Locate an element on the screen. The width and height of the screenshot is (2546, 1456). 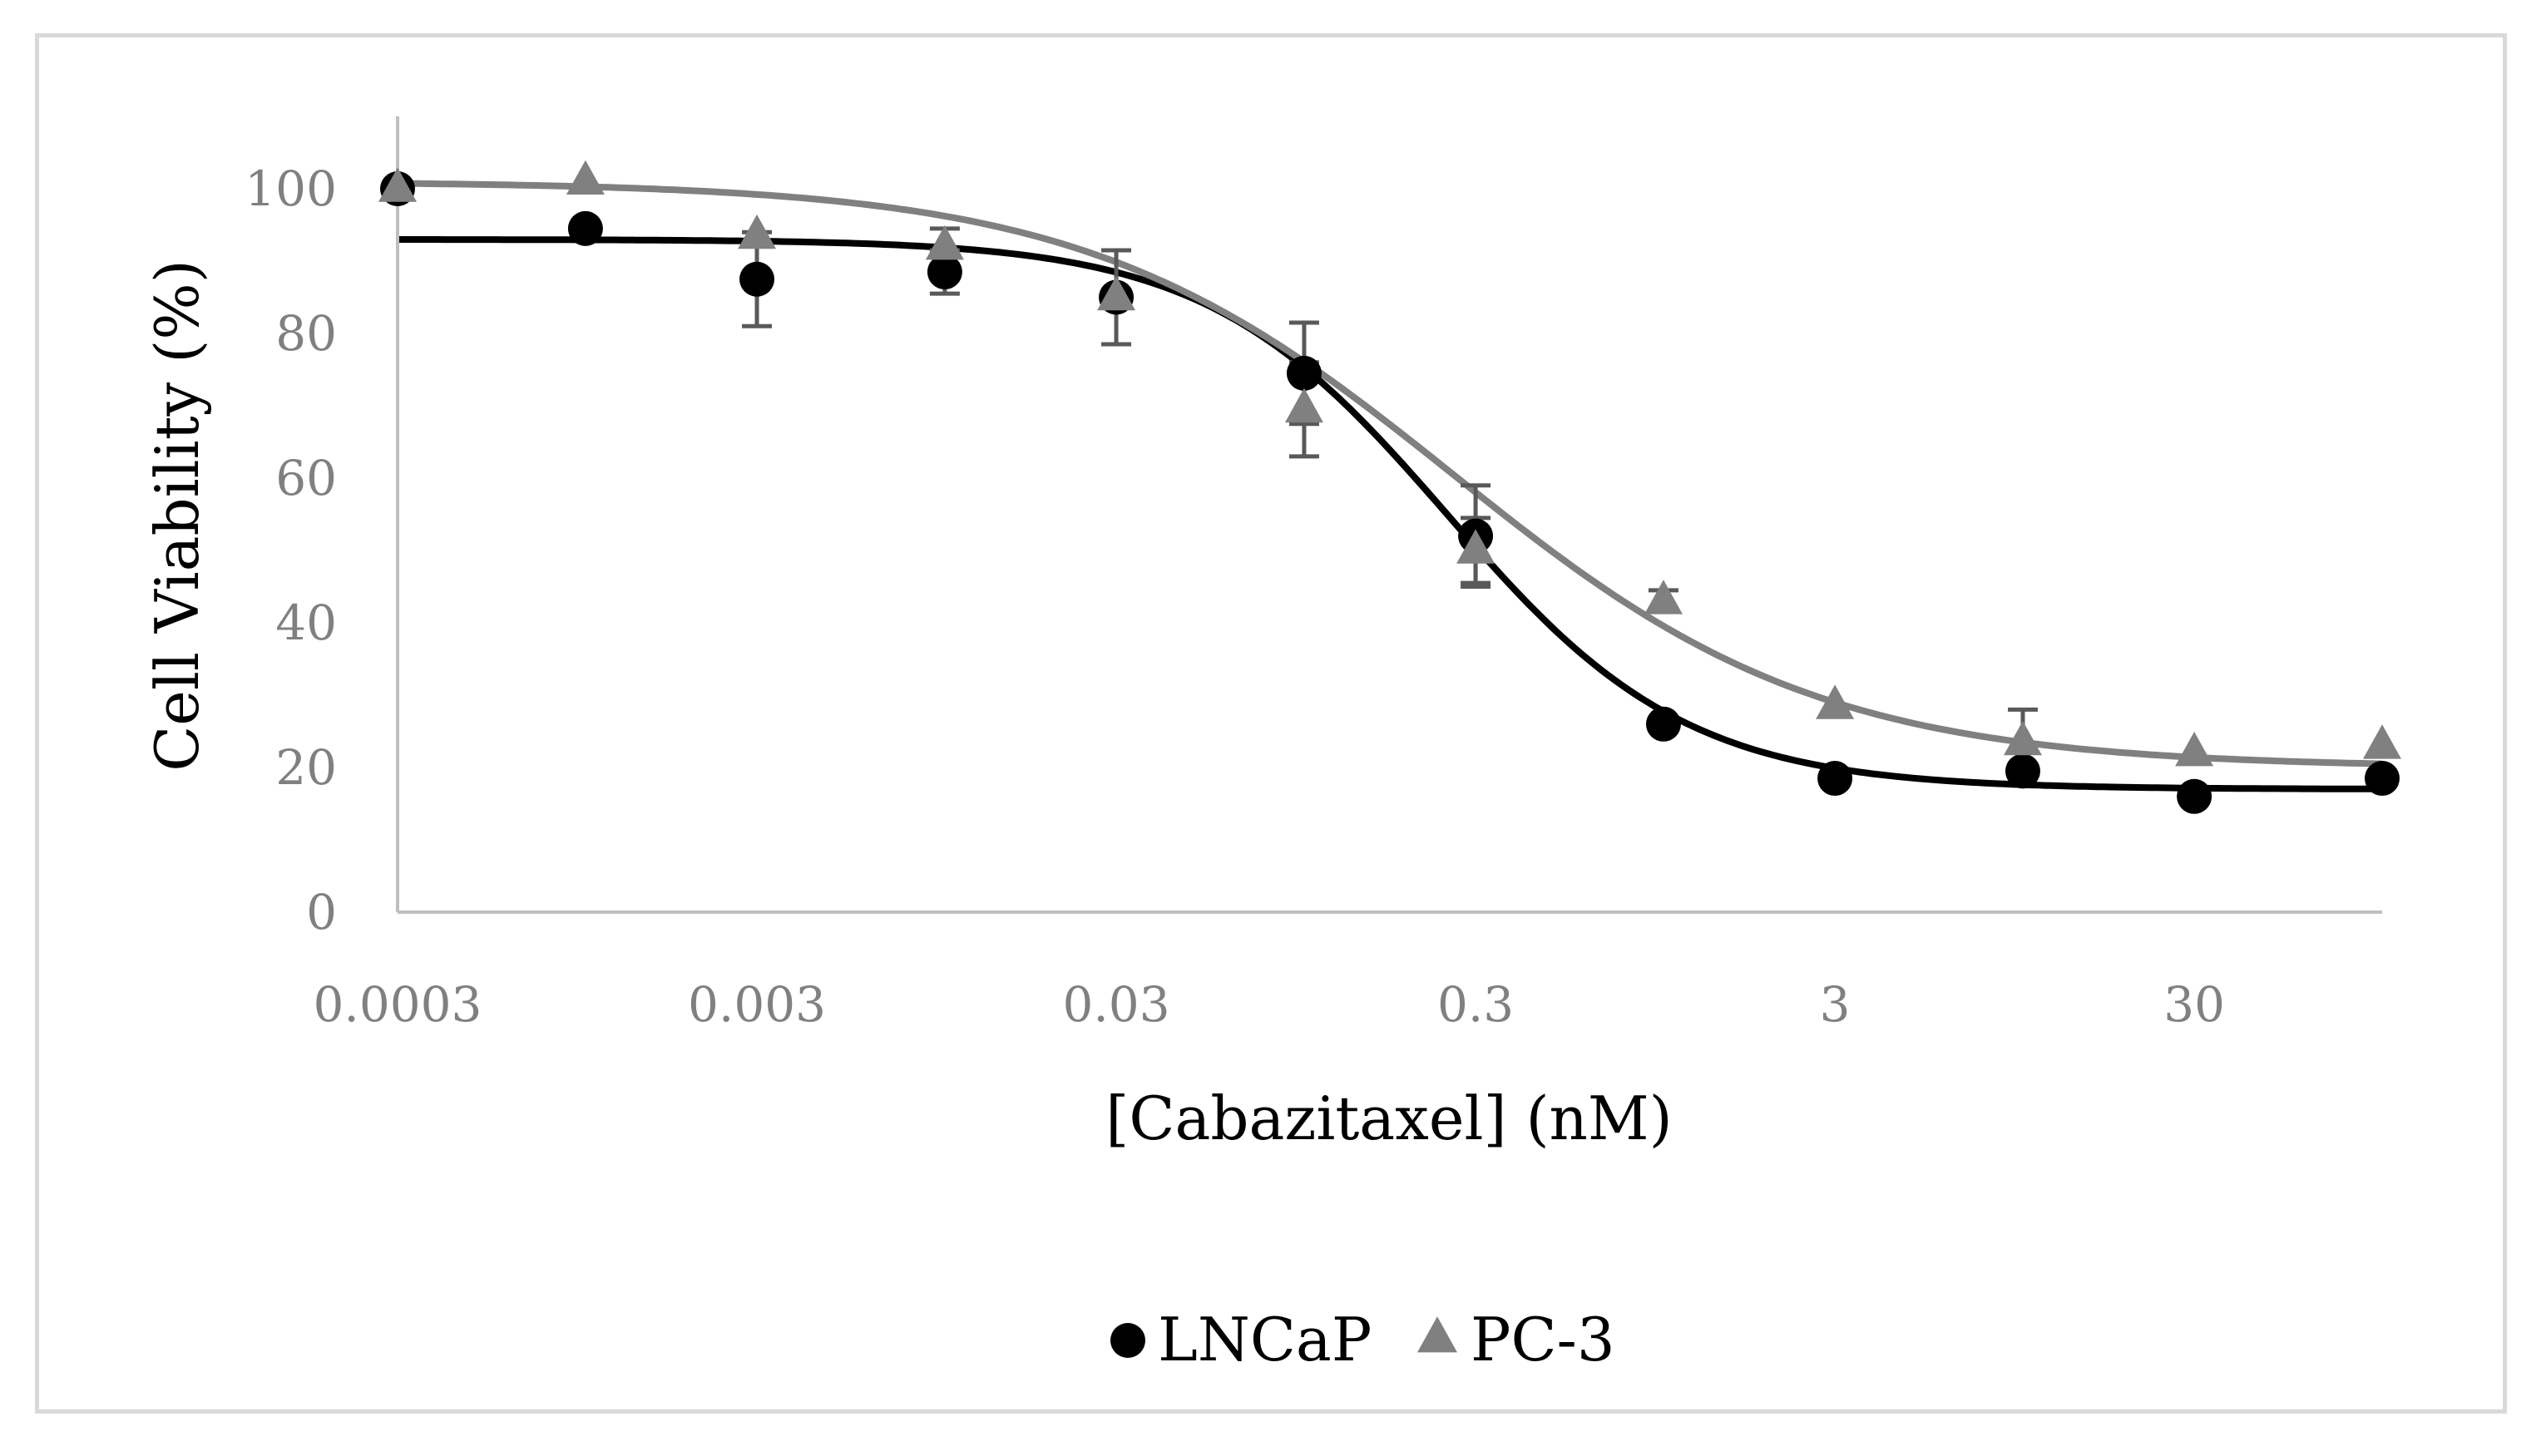
y-tick-label: 80 is located at coordinates (306, 333).